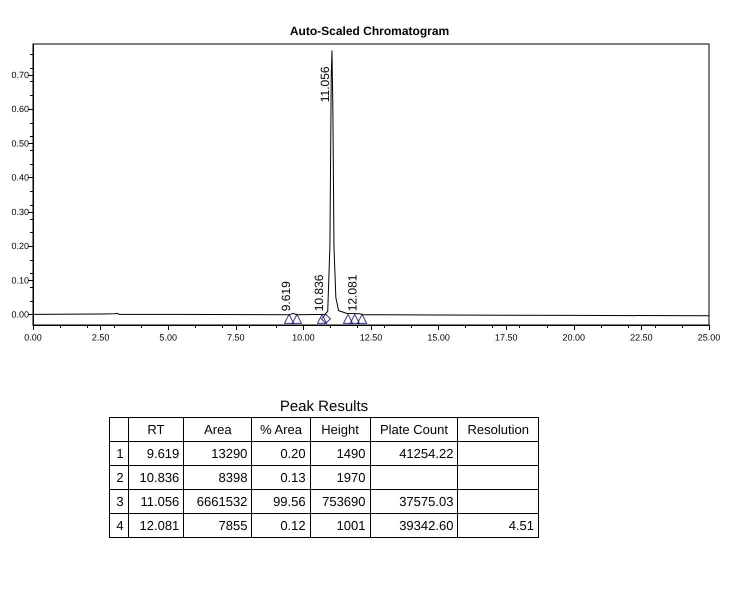  I want to click on chart-title: Auto-Scaled Chromatogram, so click(370, 31).